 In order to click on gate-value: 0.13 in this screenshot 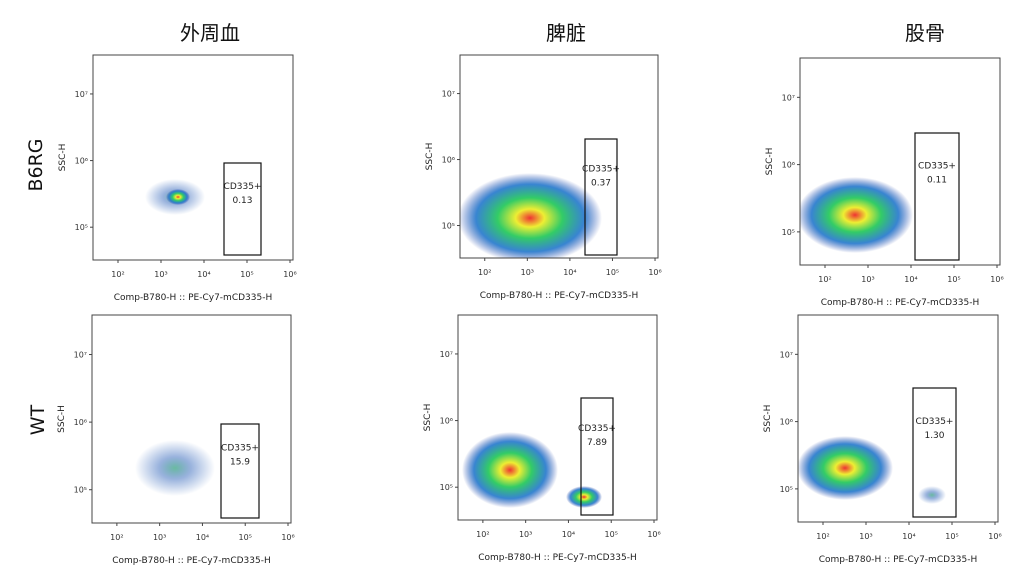, I will do `click(242, 201)`.